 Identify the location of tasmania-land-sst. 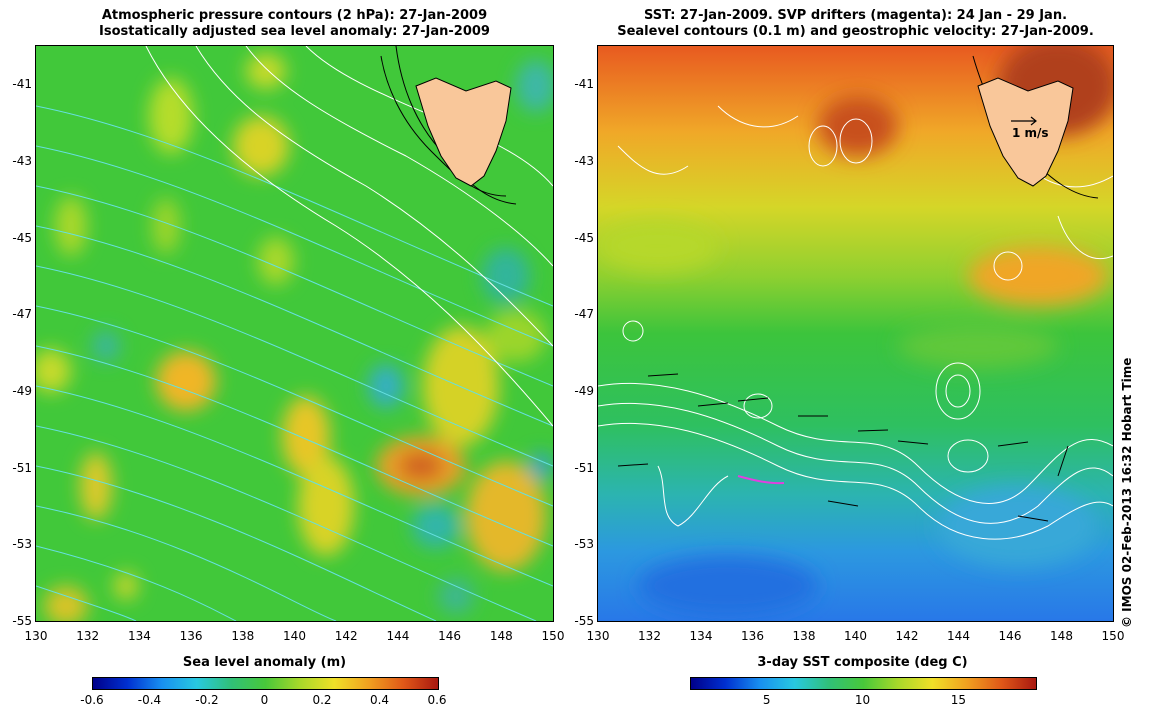
(1035, 127).